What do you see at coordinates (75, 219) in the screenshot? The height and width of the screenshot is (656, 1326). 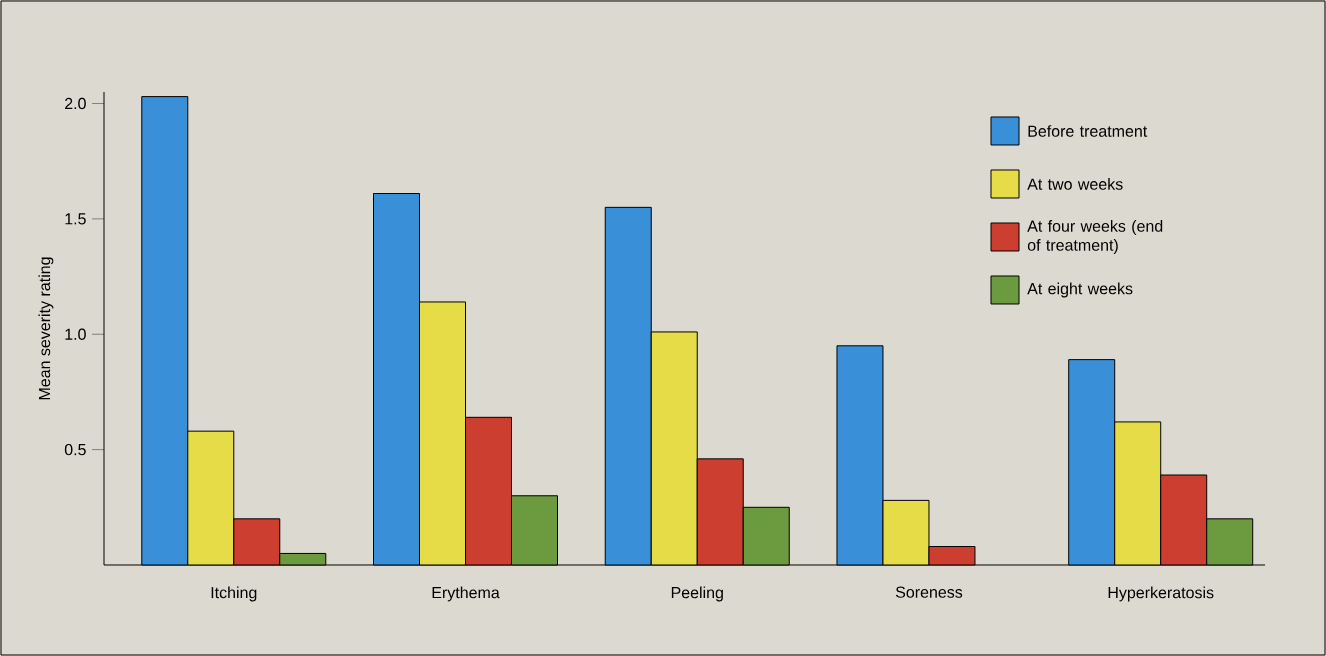 I see `y-tick-label: 1.5` at bounding box center [75, 219].